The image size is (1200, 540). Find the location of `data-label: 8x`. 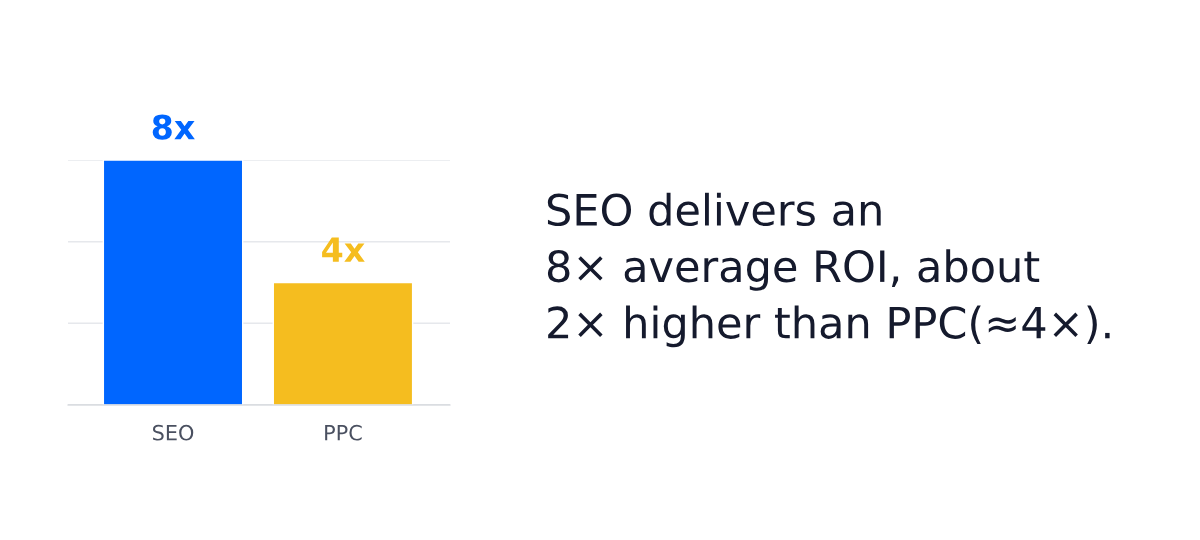

data-label: 8x is located at coordinates (173, 127).